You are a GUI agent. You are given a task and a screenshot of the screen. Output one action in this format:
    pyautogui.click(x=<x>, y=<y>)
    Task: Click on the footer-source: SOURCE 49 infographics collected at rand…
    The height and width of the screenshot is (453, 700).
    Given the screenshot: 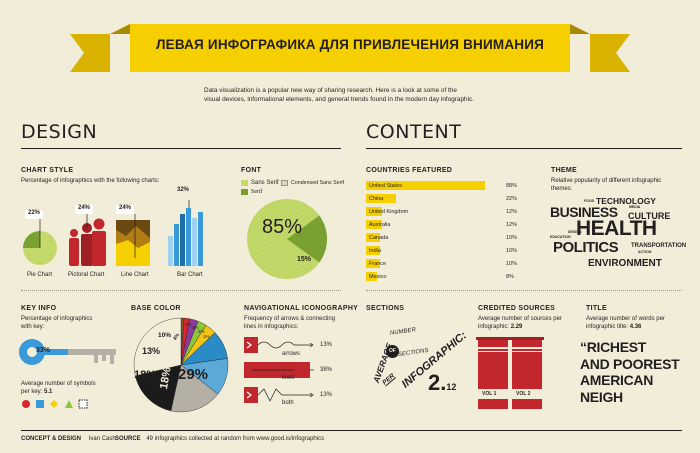 What is the action you would take?
    pyautogui.click(x=219, y=439)
    